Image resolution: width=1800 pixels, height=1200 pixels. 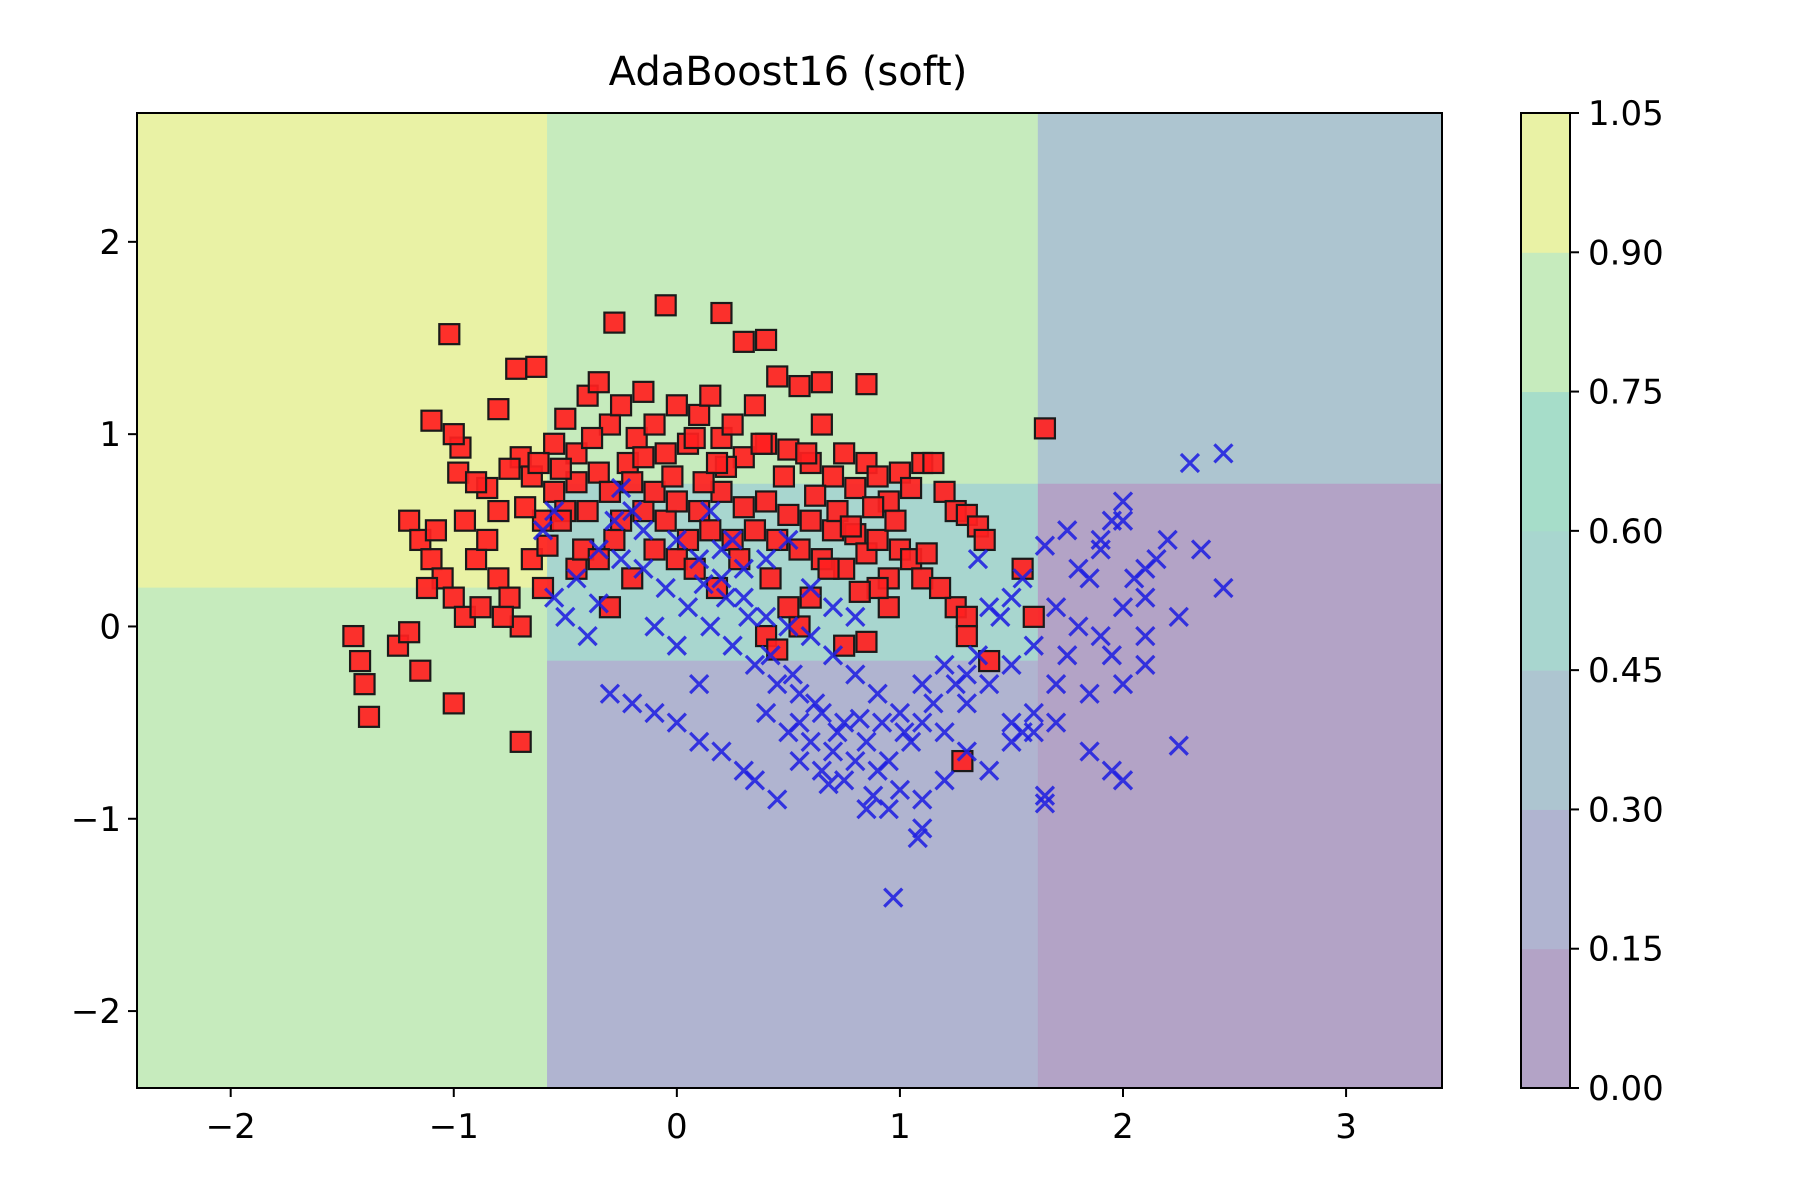 I want to click on x-tick-label: −1, so click(x=454, y=1127).